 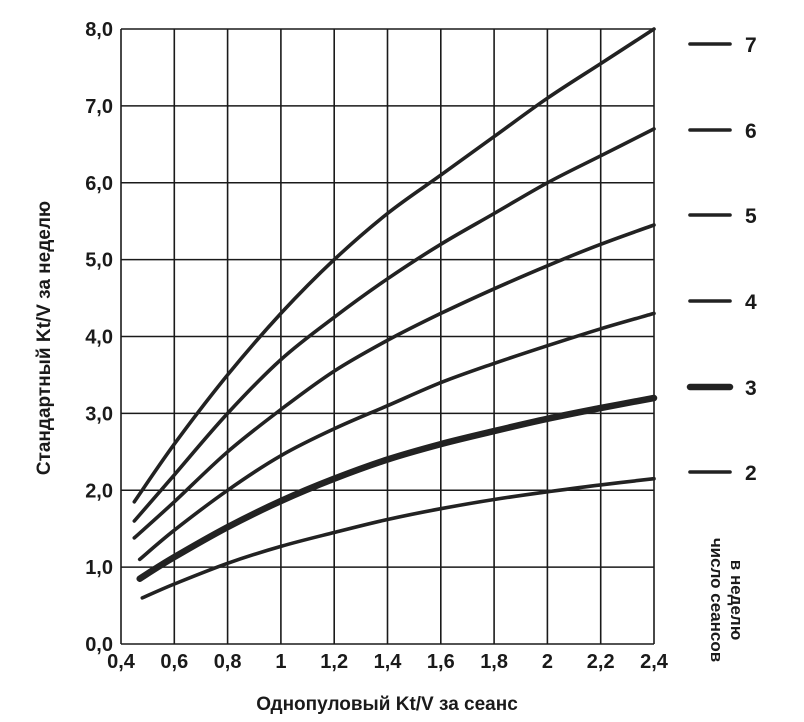 What do you see at coordinates (716, 600) in the screenshot?
I see `legend-title-line-1: число сеансов` at bounding box center [716, 600].